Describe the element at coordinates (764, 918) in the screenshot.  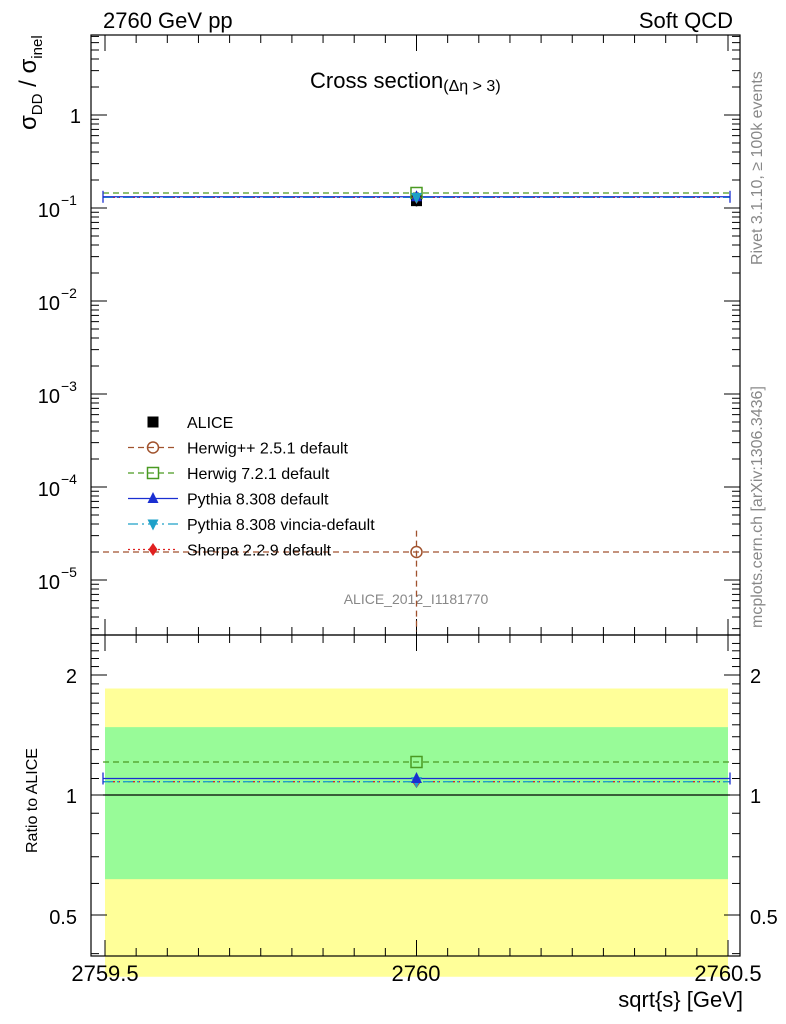
I see `ratio-tick-label-right: 0.5` at that location.